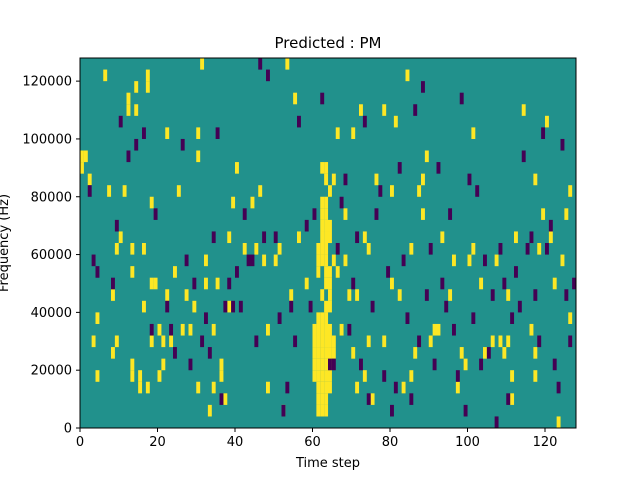  Describe the element at coordinates (51, 197) in the screenshot. I see `y-tick-label: 80000` at that location.